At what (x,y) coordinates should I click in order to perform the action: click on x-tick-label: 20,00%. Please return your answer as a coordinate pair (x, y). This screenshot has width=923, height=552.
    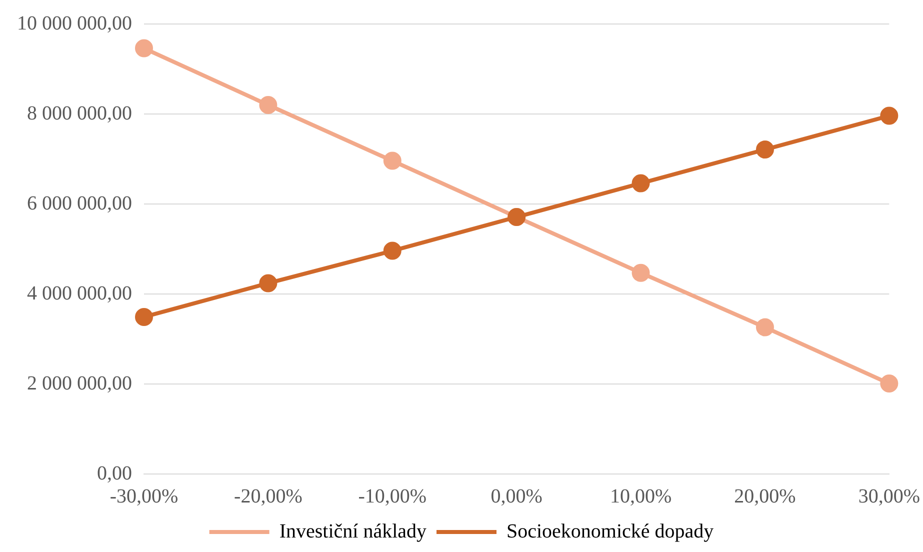
    Looking at the image, I should click on (765, 496).